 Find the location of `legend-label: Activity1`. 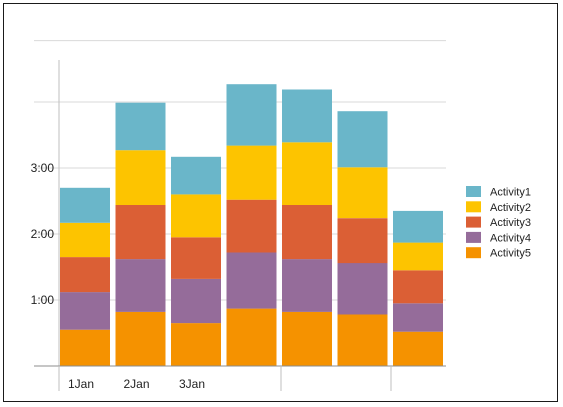

legend-label: Activity1 is located at coordinates (510, 193).